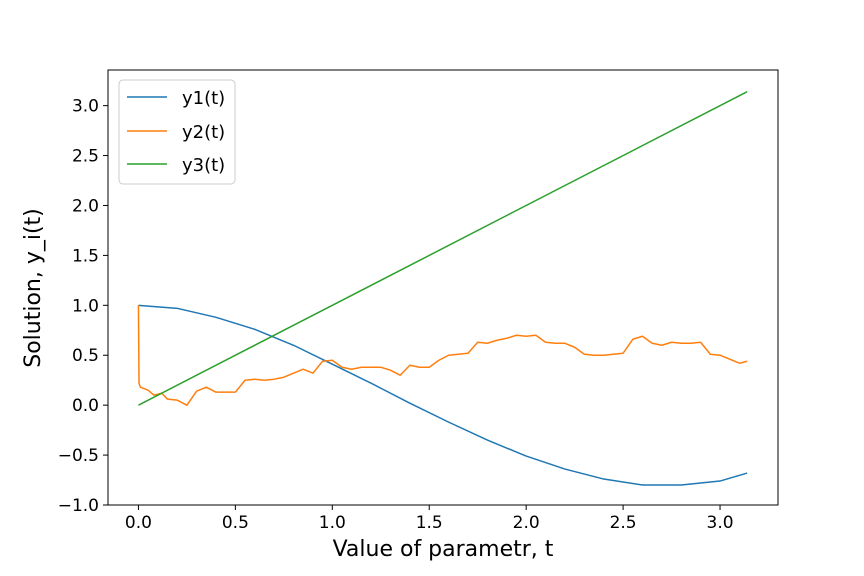  Describe the element at coordinates (85, 206) in the screenshot. I see `y-tick-label: 2.0` at that location.